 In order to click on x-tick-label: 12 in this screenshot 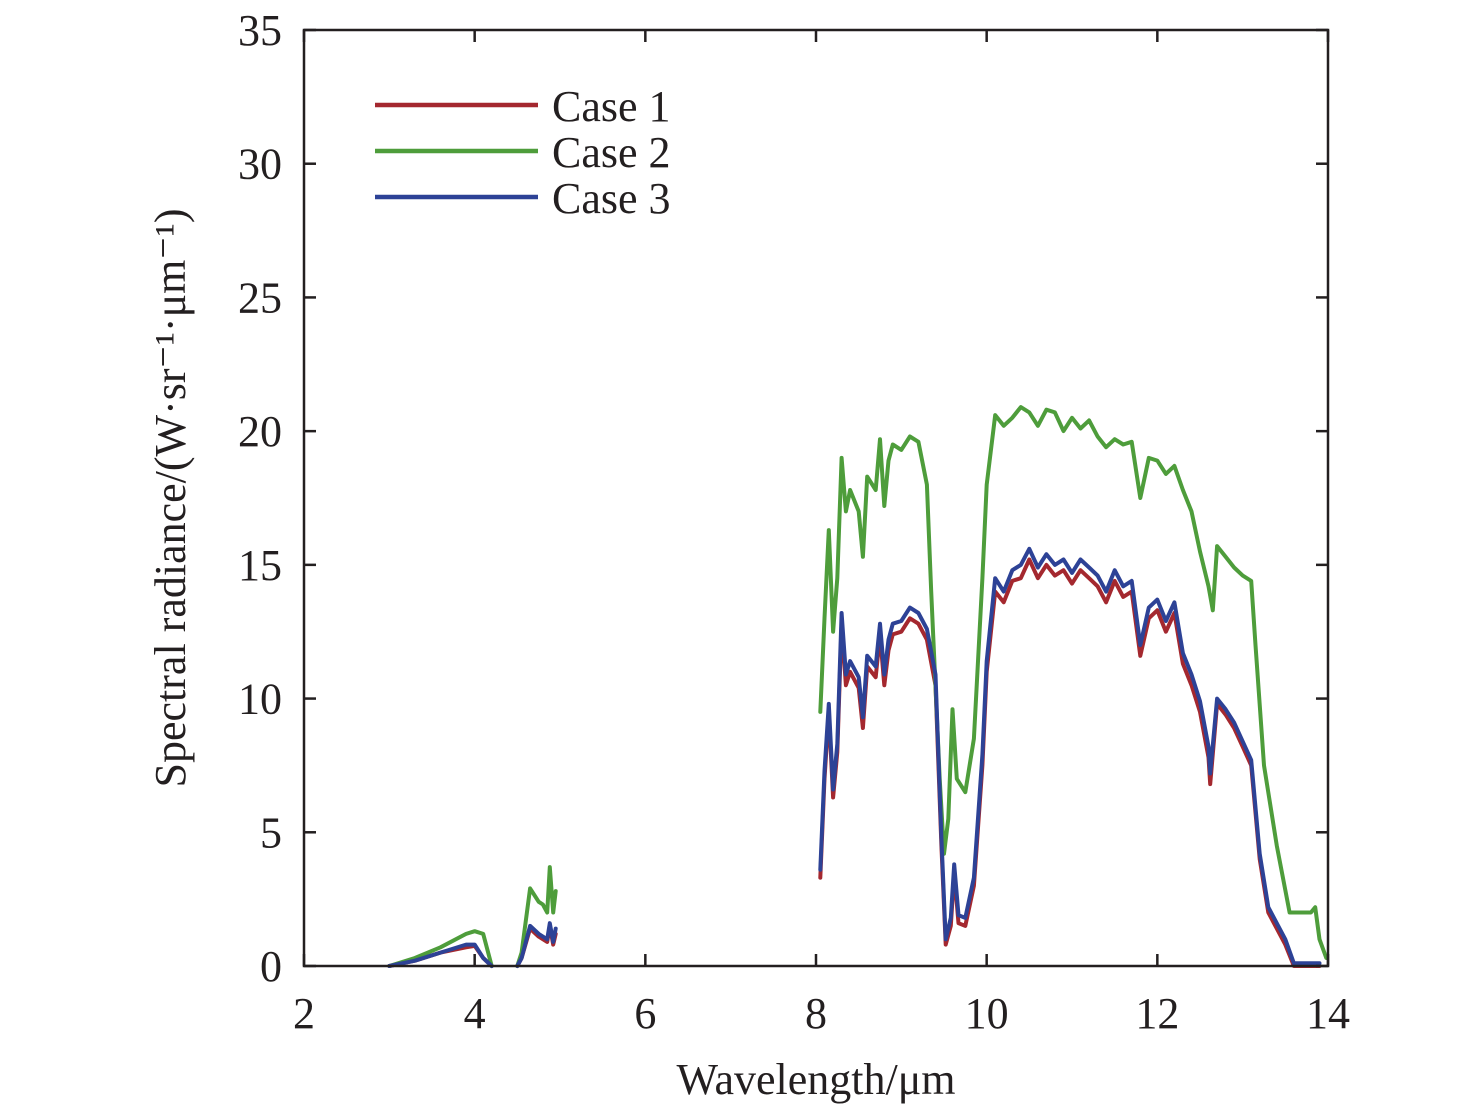, I will do `click(1157, 1013)`.